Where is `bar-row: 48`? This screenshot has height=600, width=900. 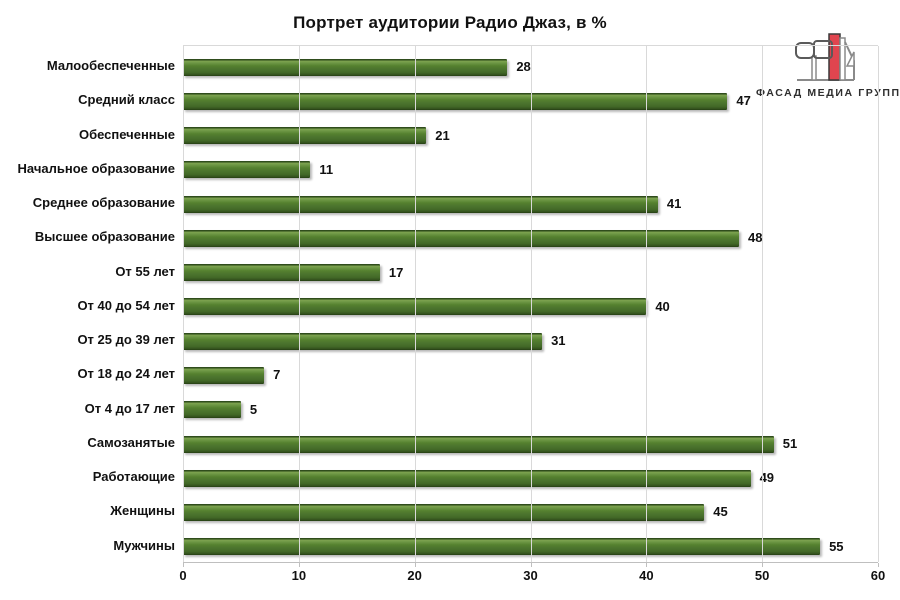 bar-row: 48 is located at coordinates (530, 238).